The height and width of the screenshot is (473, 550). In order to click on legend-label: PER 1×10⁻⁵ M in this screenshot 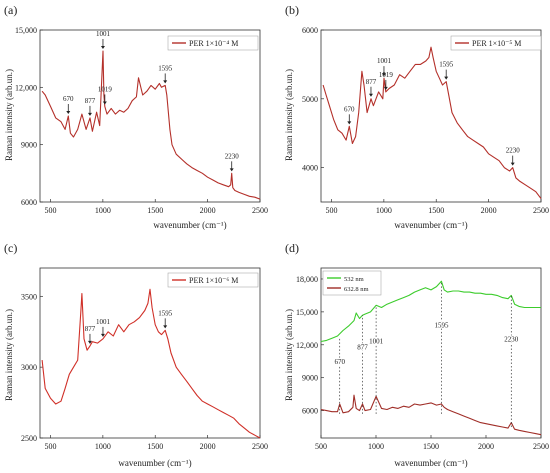, I will do `click(496, 43)`.